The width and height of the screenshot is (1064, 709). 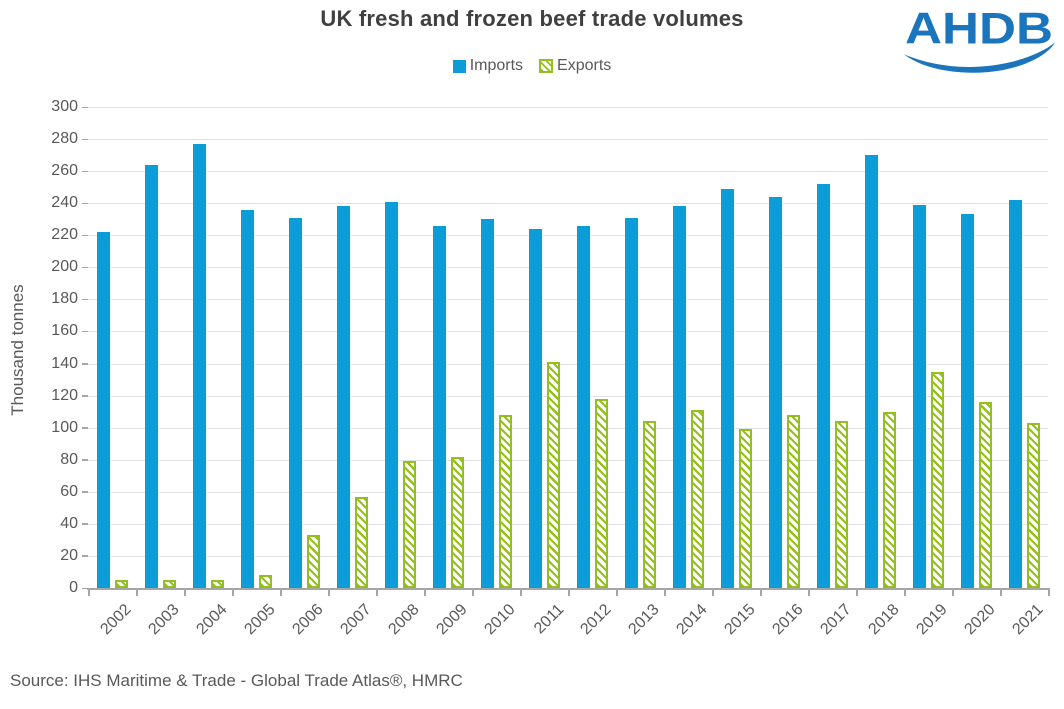 What do you see at coordinates (64, 203) in the screenshot?
I see `y-tick-label-240: 240` at bounding box center [64, 203].